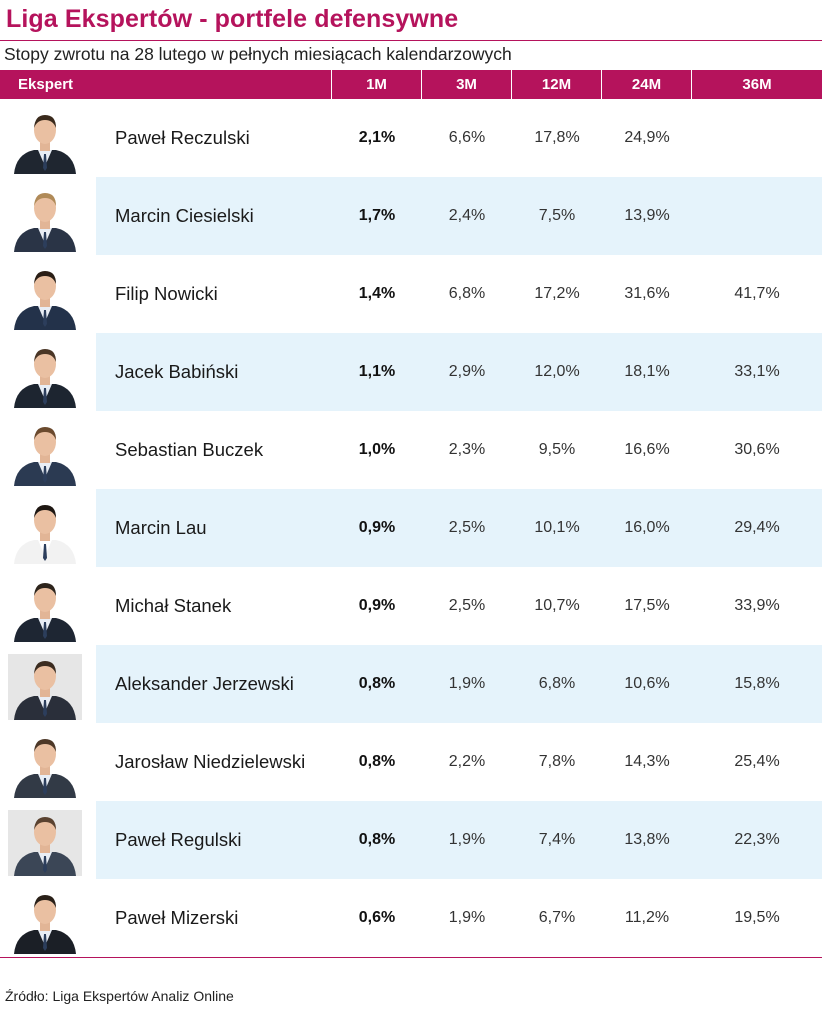 The width and height of the screenshot is (822, 1034). Describe the element at coordinates (557, 917) in the screenshot. I see `return-12m: 6,7%` at that location.